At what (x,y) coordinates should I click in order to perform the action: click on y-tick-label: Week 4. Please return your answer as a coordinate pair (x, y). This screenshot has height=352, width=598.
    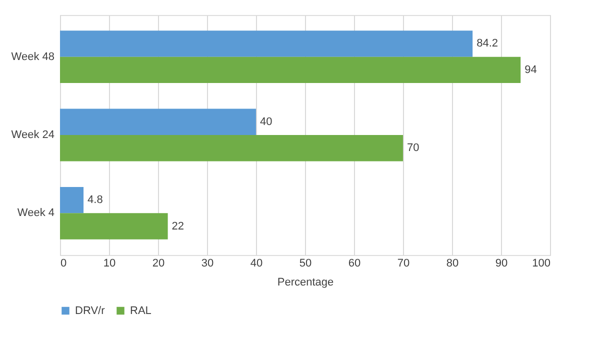
    Looking at the image, I should click on (35, 213).